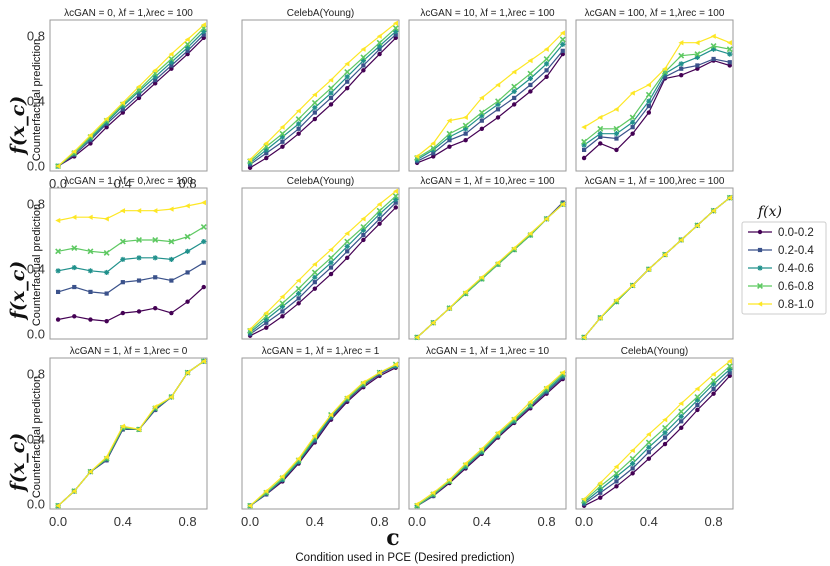  I want to click on x-tick-label: 0.0, so click(584, 521).